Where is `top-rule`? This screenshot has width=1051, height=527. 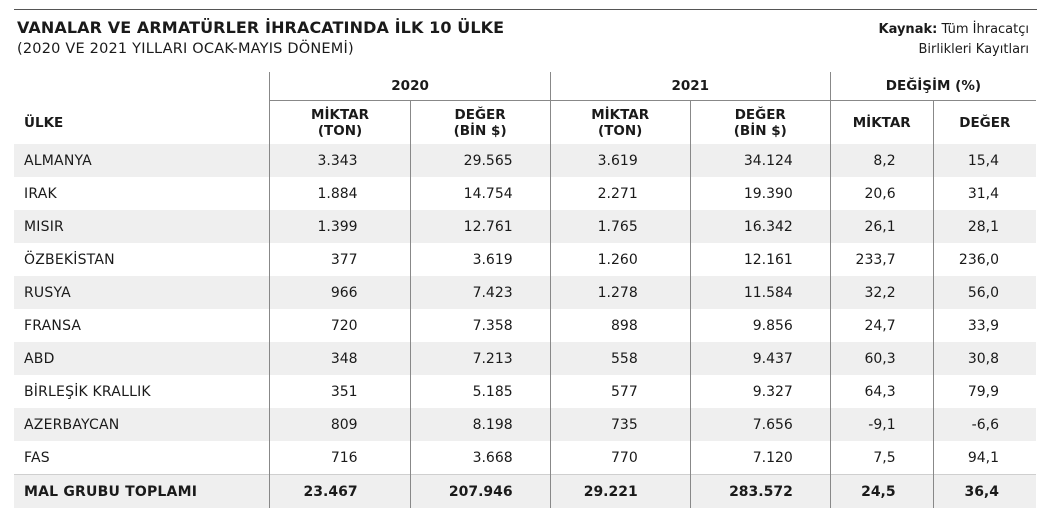
top-rule is located at coordinates (525, 9).